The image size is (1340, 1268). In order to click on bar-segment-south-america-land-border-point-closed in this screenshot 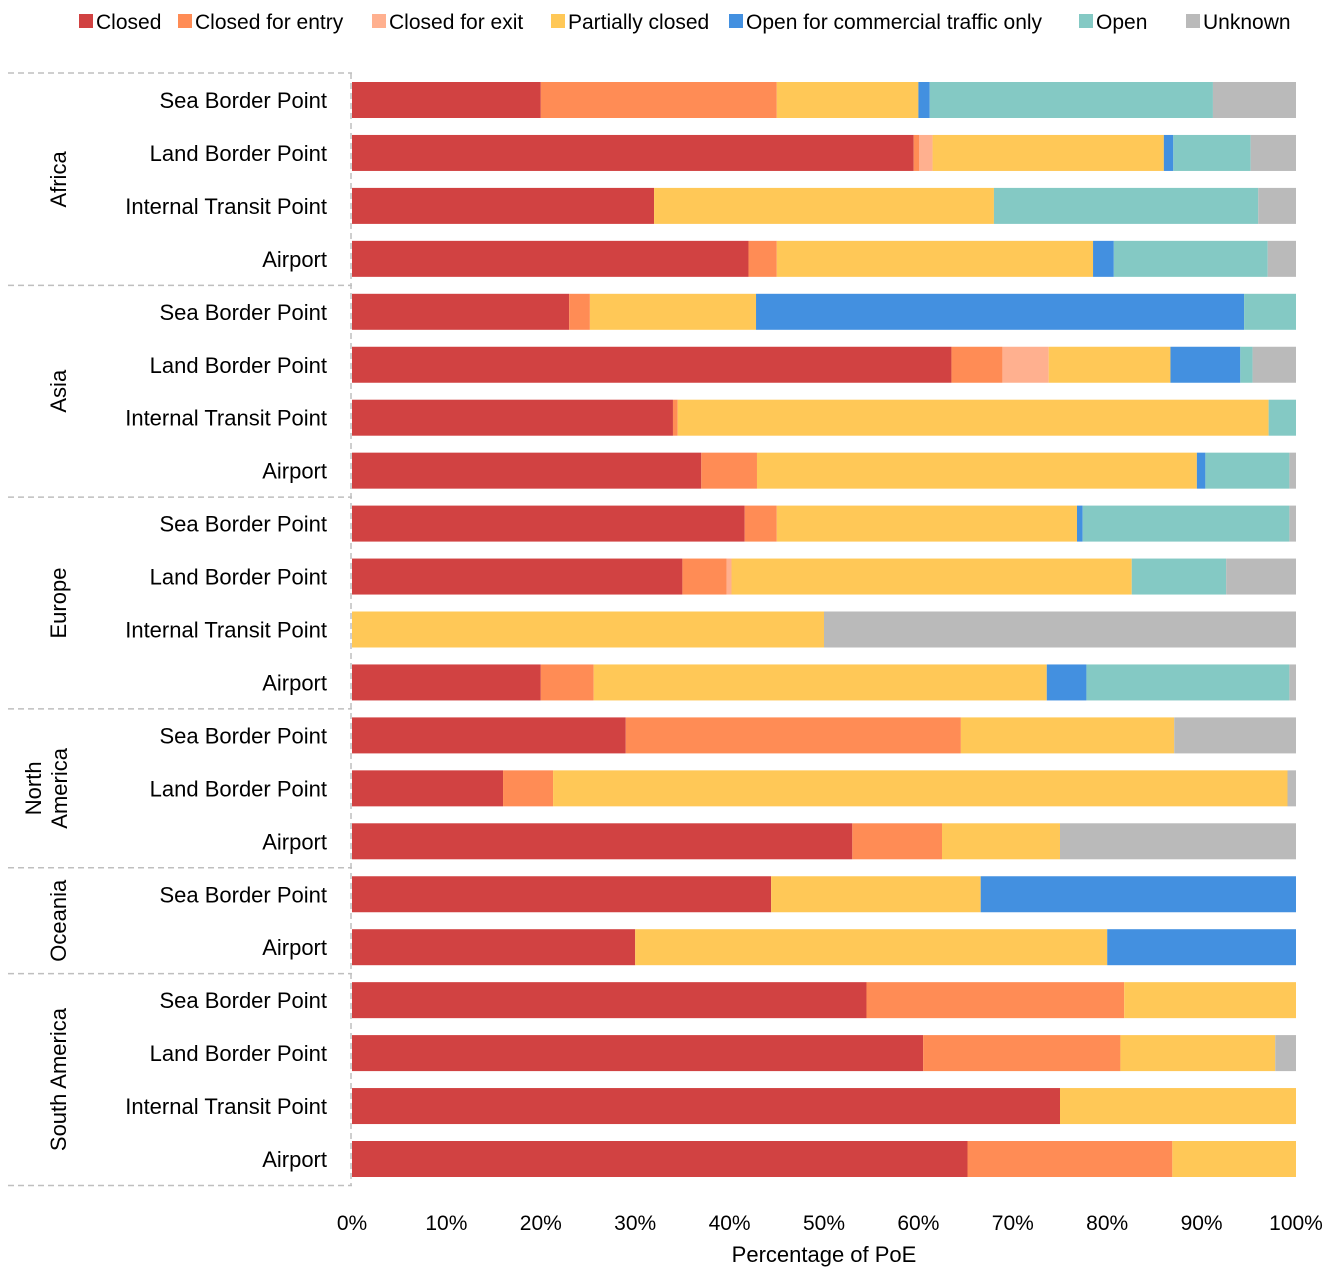, I will do `click(638, 1053)`.